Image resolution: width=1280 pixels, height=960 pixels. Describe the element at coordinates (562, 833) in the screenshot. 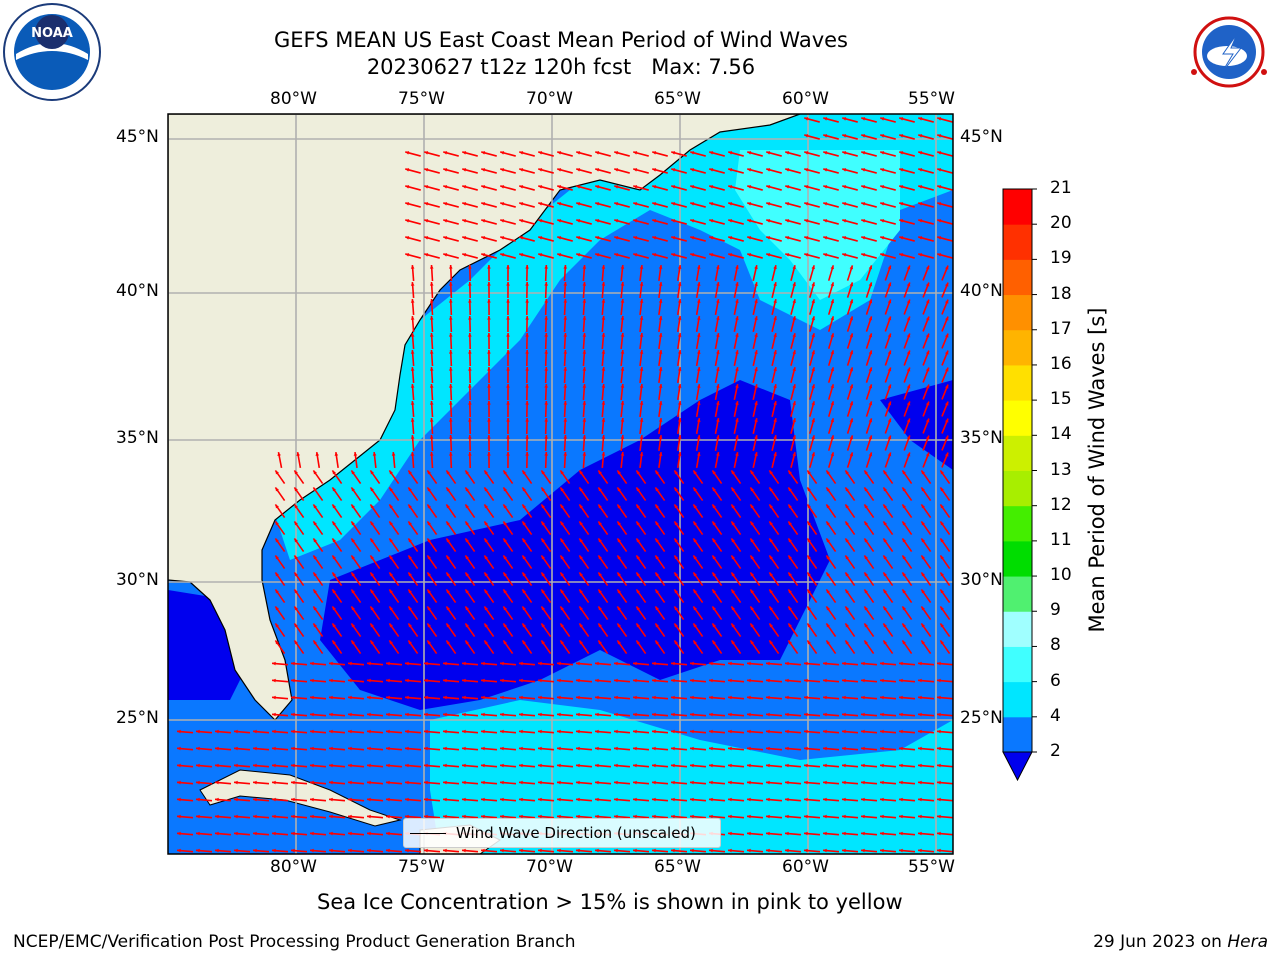

I see `map-legend: Wind Wave Direction (unscaled)` at that location.